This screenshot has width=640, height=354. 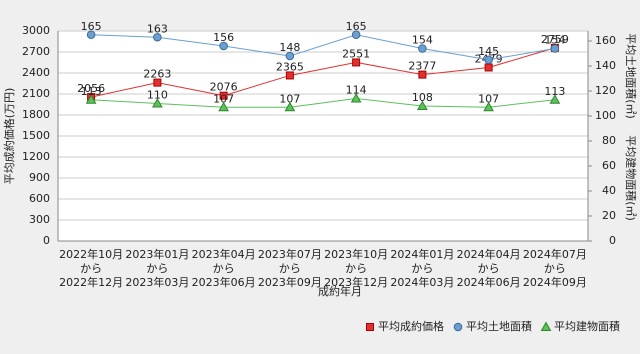 I want to click on y2-tick-label: 140, so click(x=605, y=65).